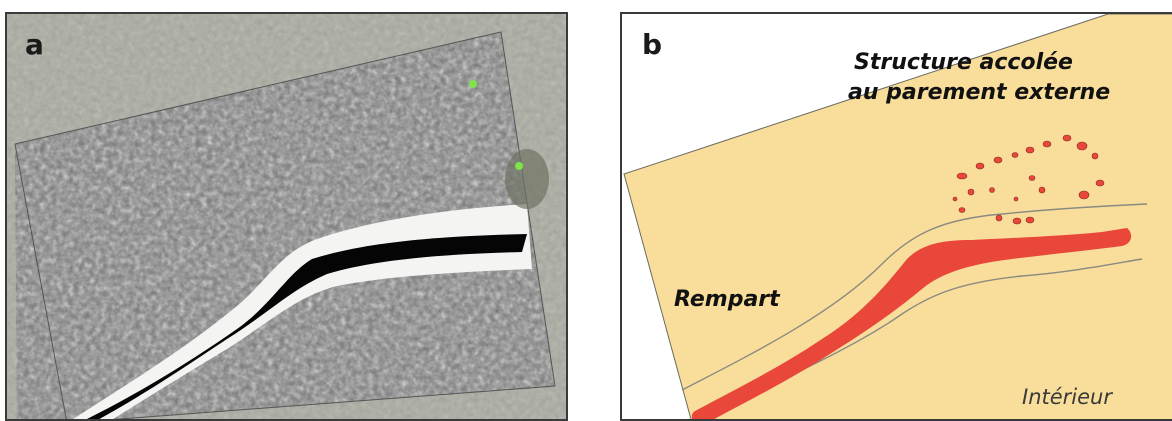 This screenshot has width=1172, height=421. Describe the element at coordinates (1067, 397) in the screenshot. I see `interieur-label: Intérieur` at that location.